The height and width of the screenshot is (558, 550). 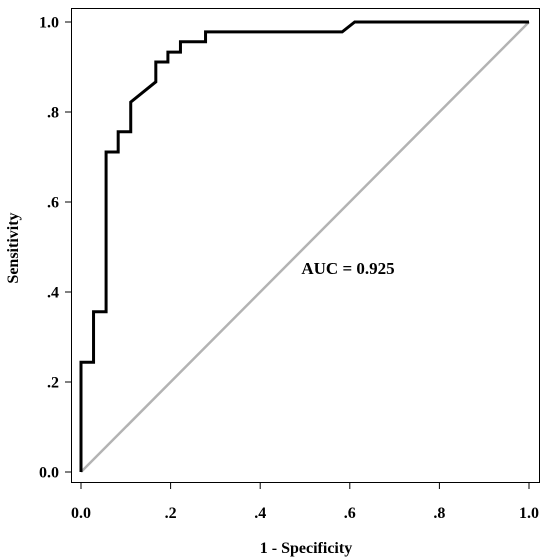 What do you see at coordinates (439, 513) in the screenshot?
I see `x-tick-label: .8` at bounding box center [439, 513].